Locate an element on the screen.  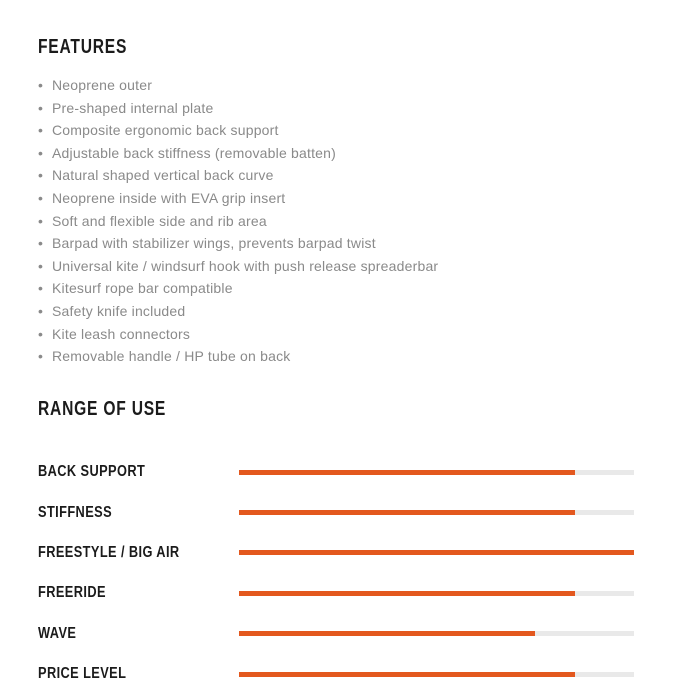
range-of-use-title: RANGE OF USE is located at coordinates (102, 409).